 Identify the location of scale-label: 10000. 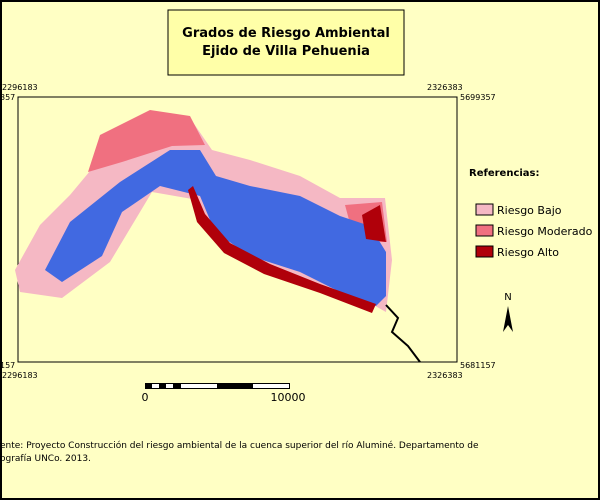
(288, 397).